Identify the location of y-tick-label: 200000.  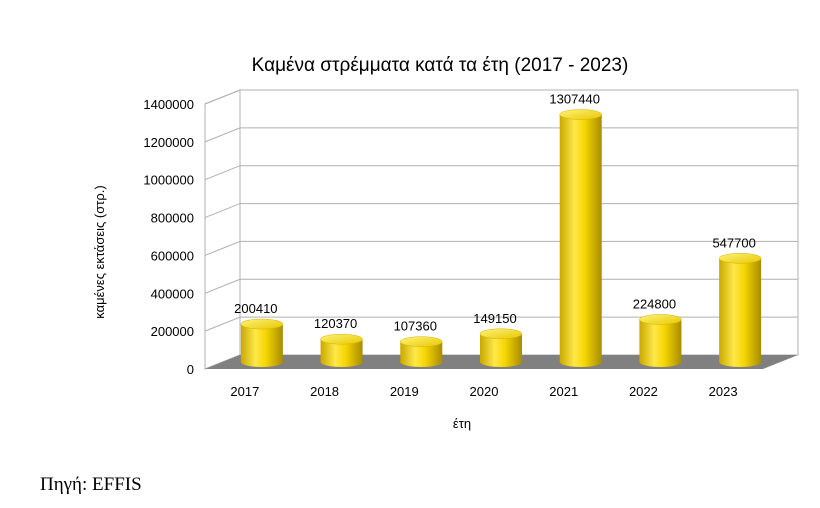
(172, 331).